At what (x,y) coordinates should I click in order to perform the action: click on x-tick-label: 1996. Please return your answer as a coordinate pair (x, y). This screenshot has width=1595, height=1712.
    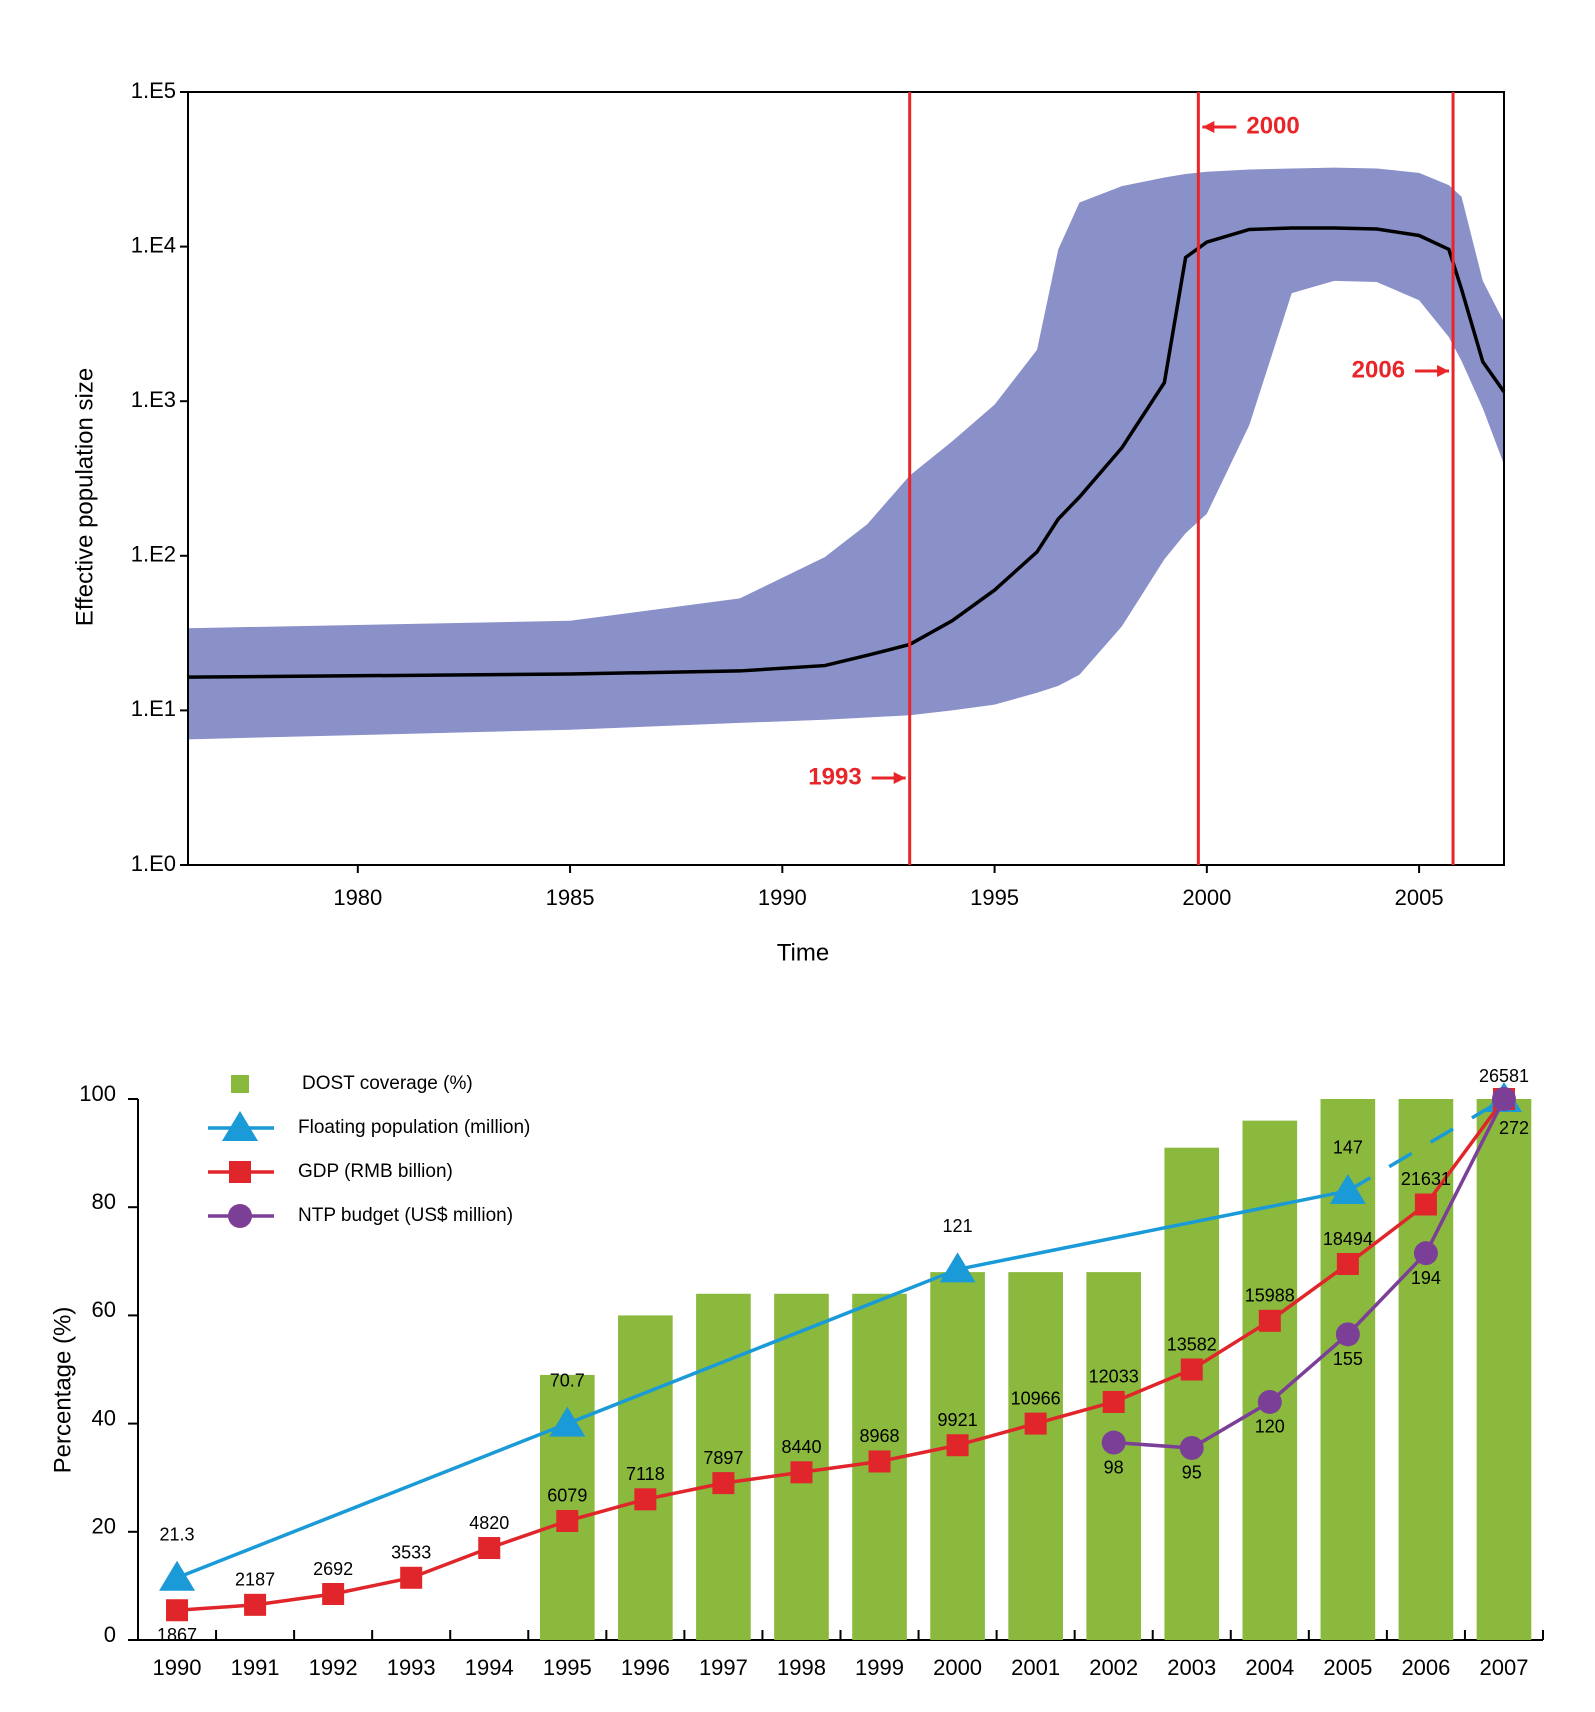
    Looking at the image, I should click on (645, 1667).